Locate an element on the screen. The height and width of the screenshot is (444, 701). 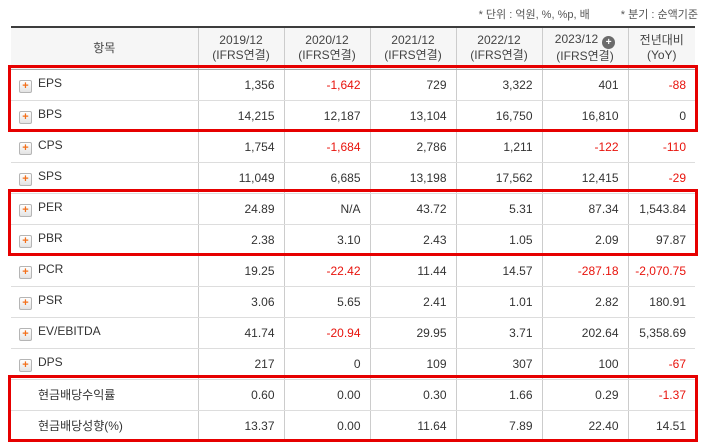
column-period-label: 2020/12 is located at coordinates (327, 40).